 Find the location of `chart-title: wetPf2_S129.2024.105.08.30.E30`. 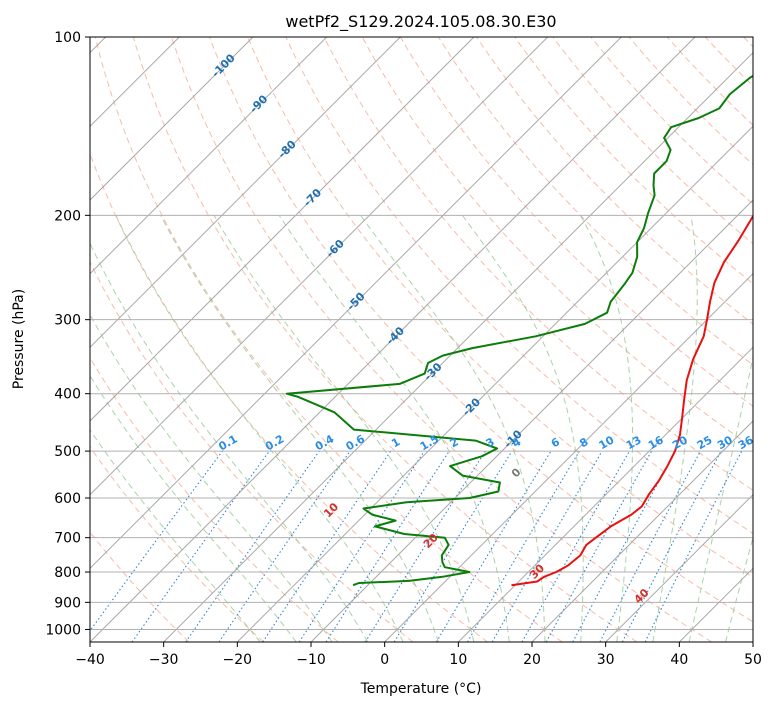

chart-title: wetPf2_S129.2024.105.08.30.E30 is located at coordinates (420, 22).